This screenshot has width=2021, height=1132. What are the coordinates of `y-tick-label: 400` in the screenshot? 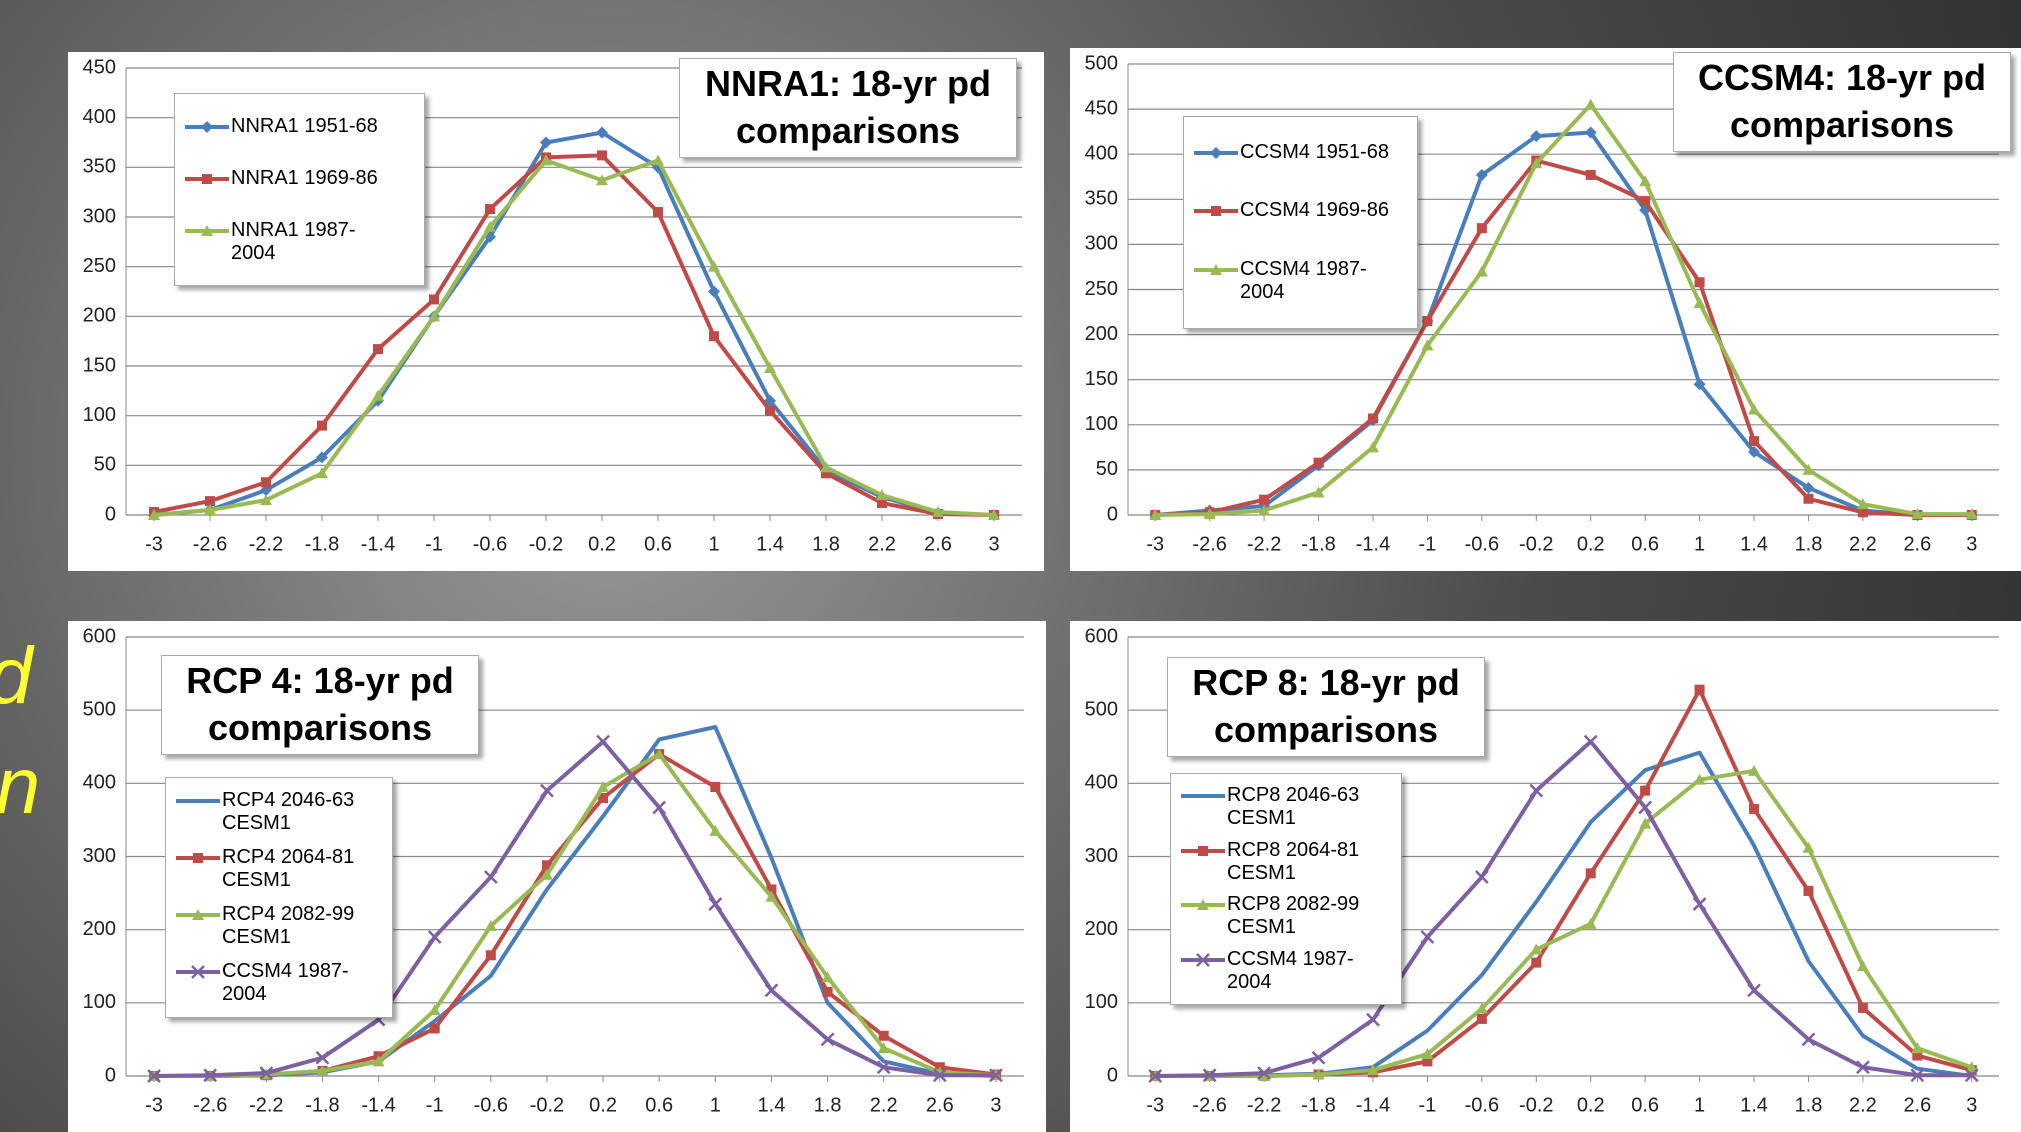 It's located at (99, 783).